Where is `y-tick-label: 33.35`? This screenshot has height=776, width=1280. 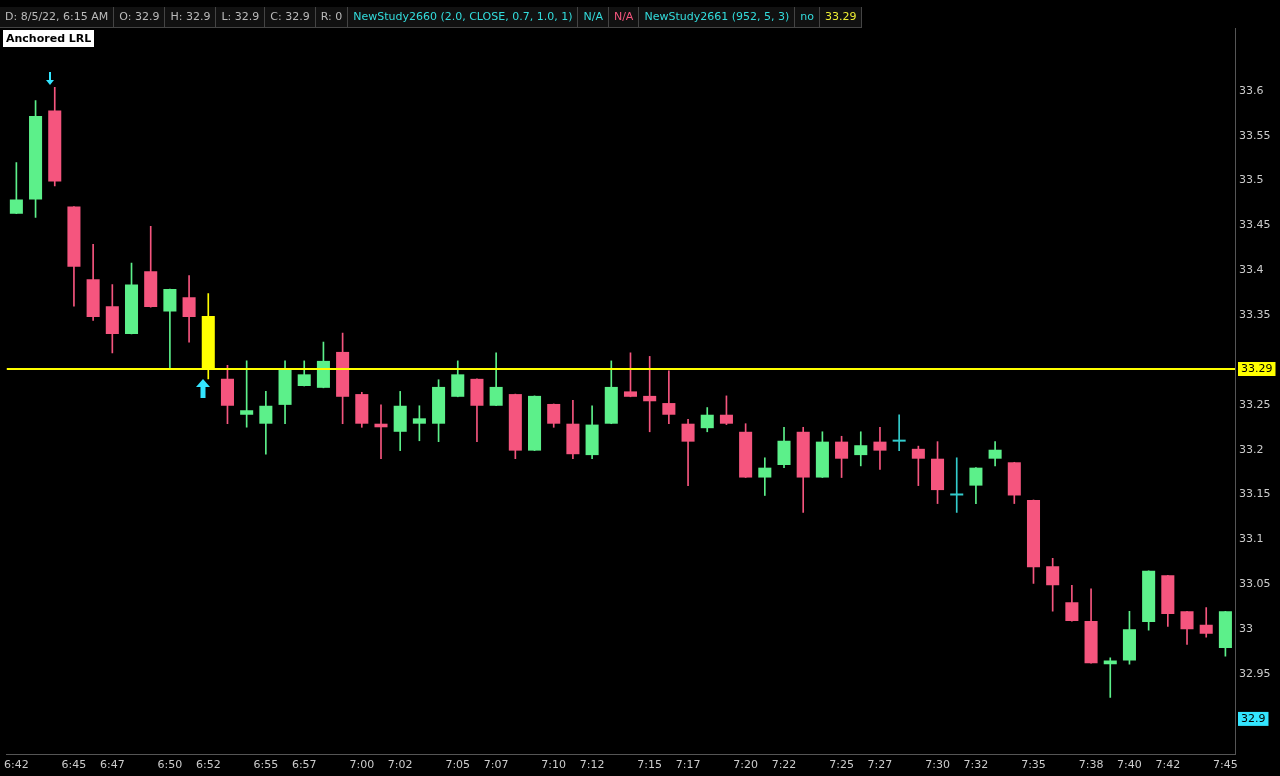 y-tick-label: 33.35 is located at coordinates (1255, 314).